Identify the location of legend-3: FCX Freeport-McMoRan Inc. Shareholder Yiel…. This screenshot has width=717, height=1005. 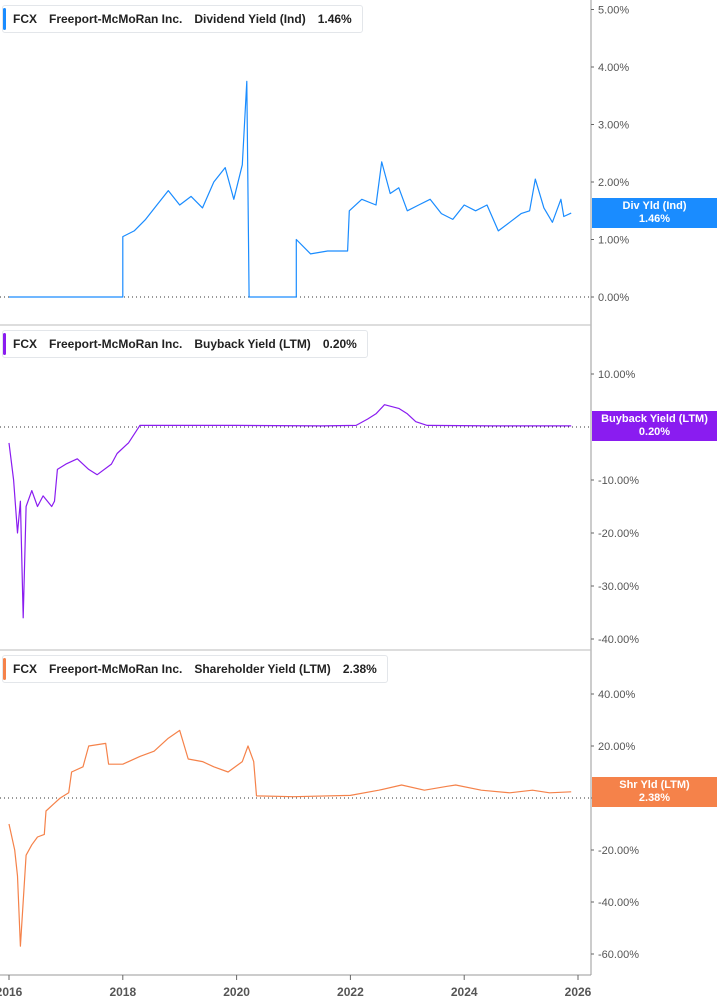
(195, 669).